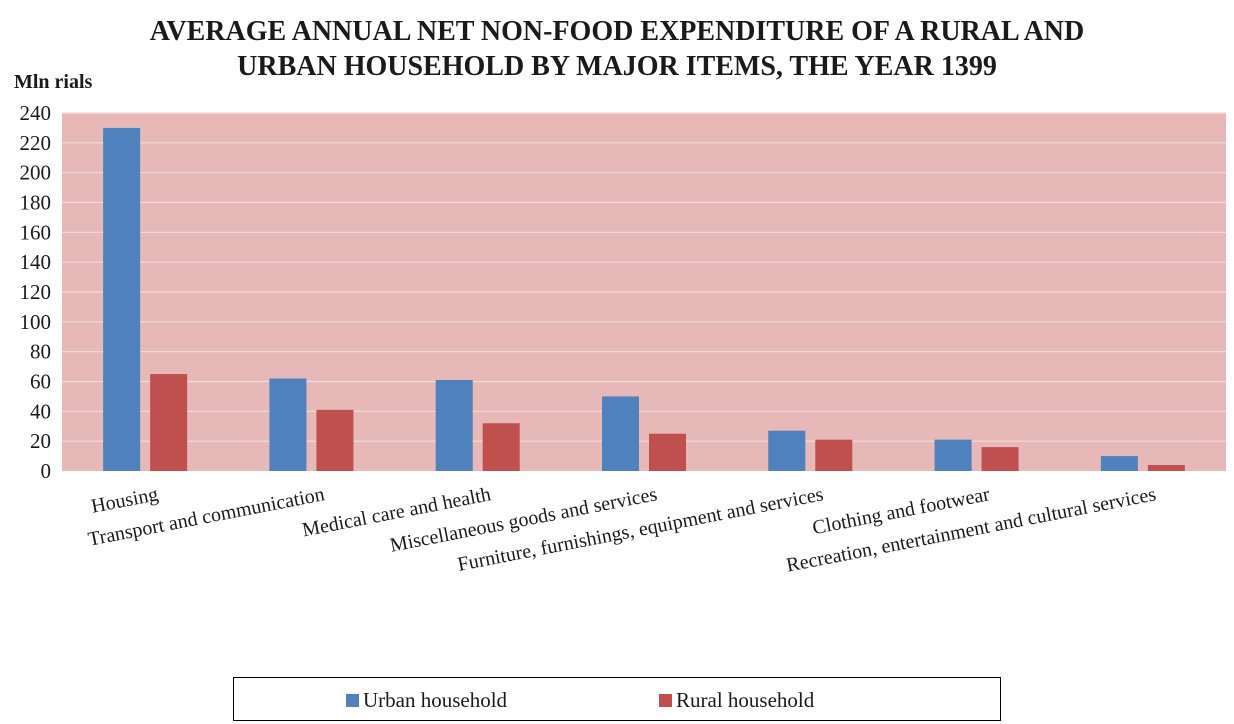  I want to click on y-tick-label: 220, so click(36, 143).